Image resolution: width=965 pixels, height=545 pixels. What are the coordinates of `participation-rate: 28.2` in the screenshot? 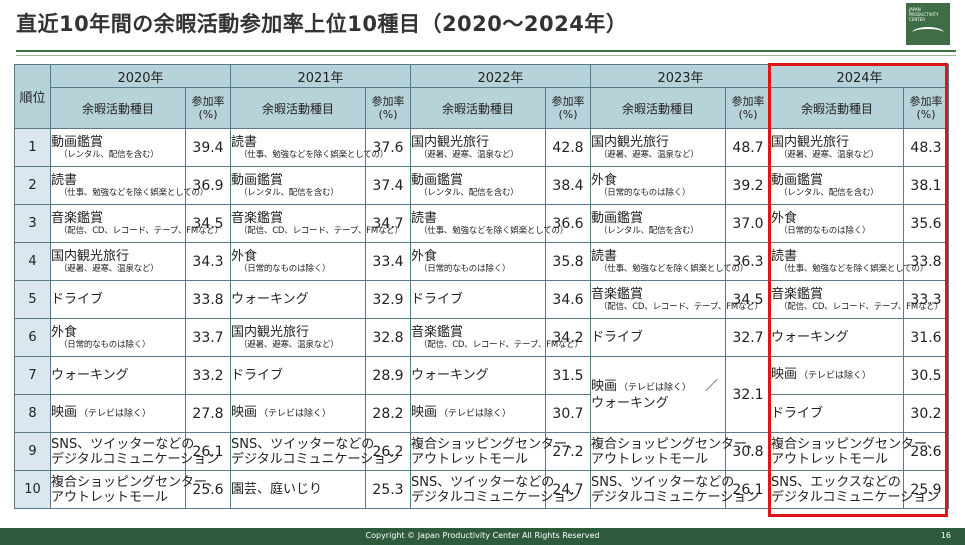 It's located at (388, 413).